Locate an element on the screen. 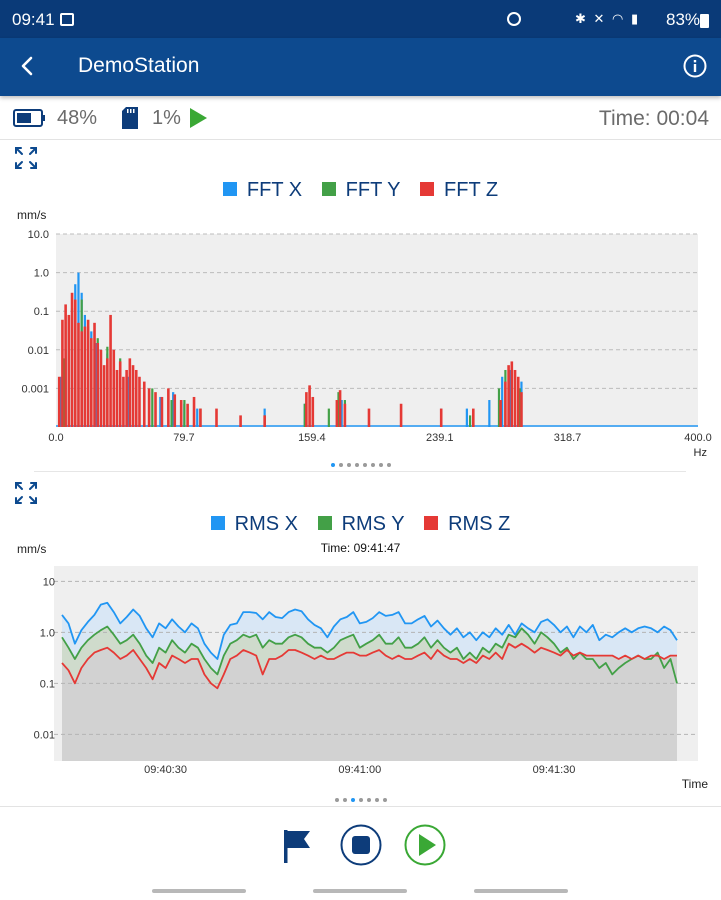 The image size is (721, 900). device-battery-icon is located at coordinates (29, 118).